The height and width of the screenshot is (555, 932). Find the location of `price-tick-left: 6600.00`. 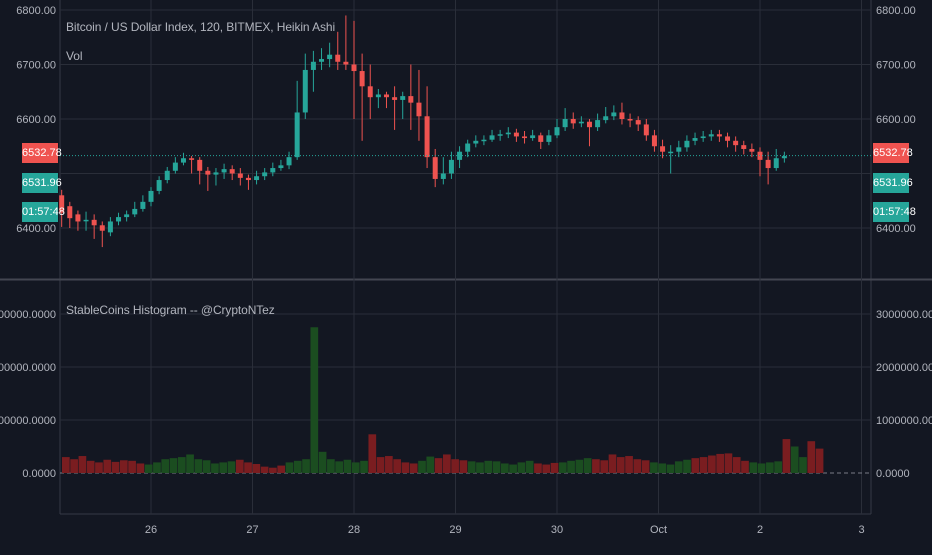

price-tick-left: 6600.00 is located at coordinates (36, 120).